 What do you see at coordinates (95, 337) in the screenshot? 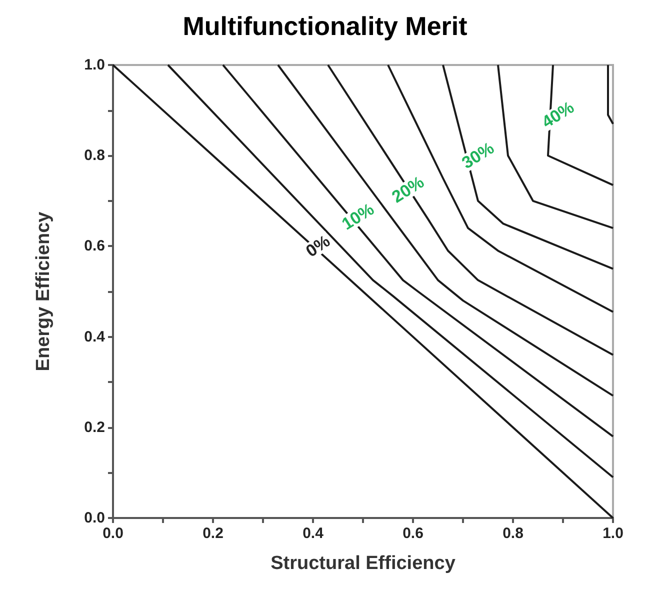
I see `y-tick-label: 0.4` at bounding box center [95, 337].